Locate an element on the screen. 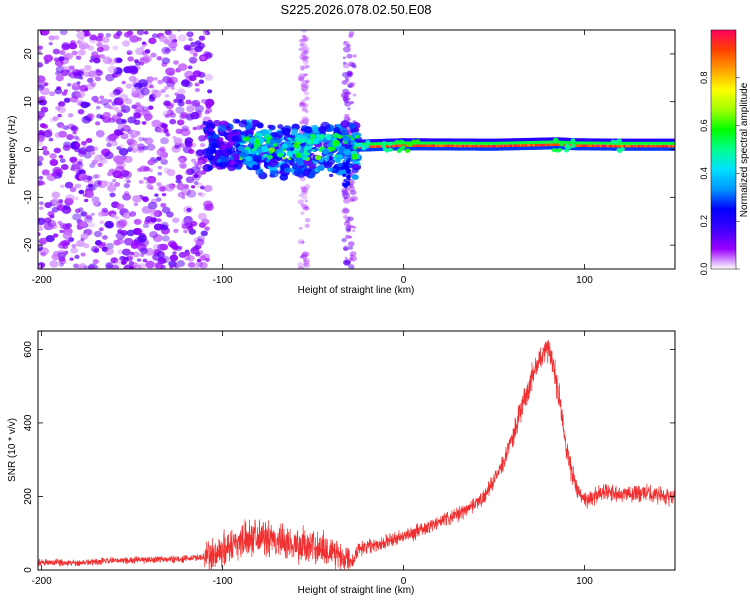 The image size is (750, 600). colorbar-tick-label: 0.2 is located at coordinates (704, 221).